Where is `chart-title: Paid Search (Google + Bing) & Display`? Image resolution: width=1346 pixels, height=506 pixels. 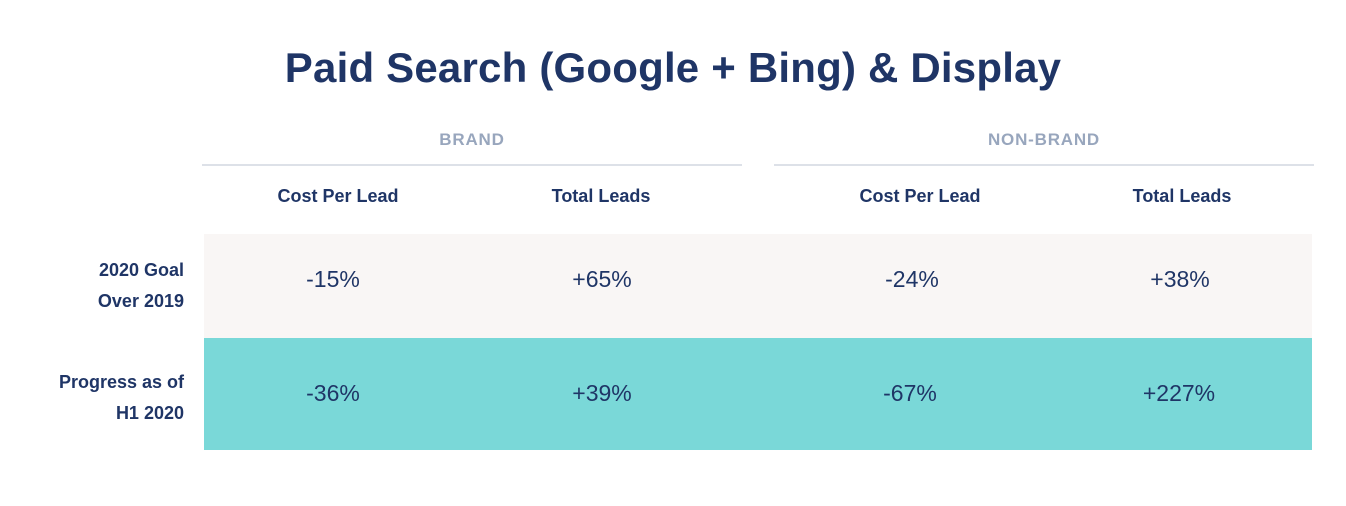
chart-title: Paid Search (Google + Bing) & Display is located at coordinates (673, 67).